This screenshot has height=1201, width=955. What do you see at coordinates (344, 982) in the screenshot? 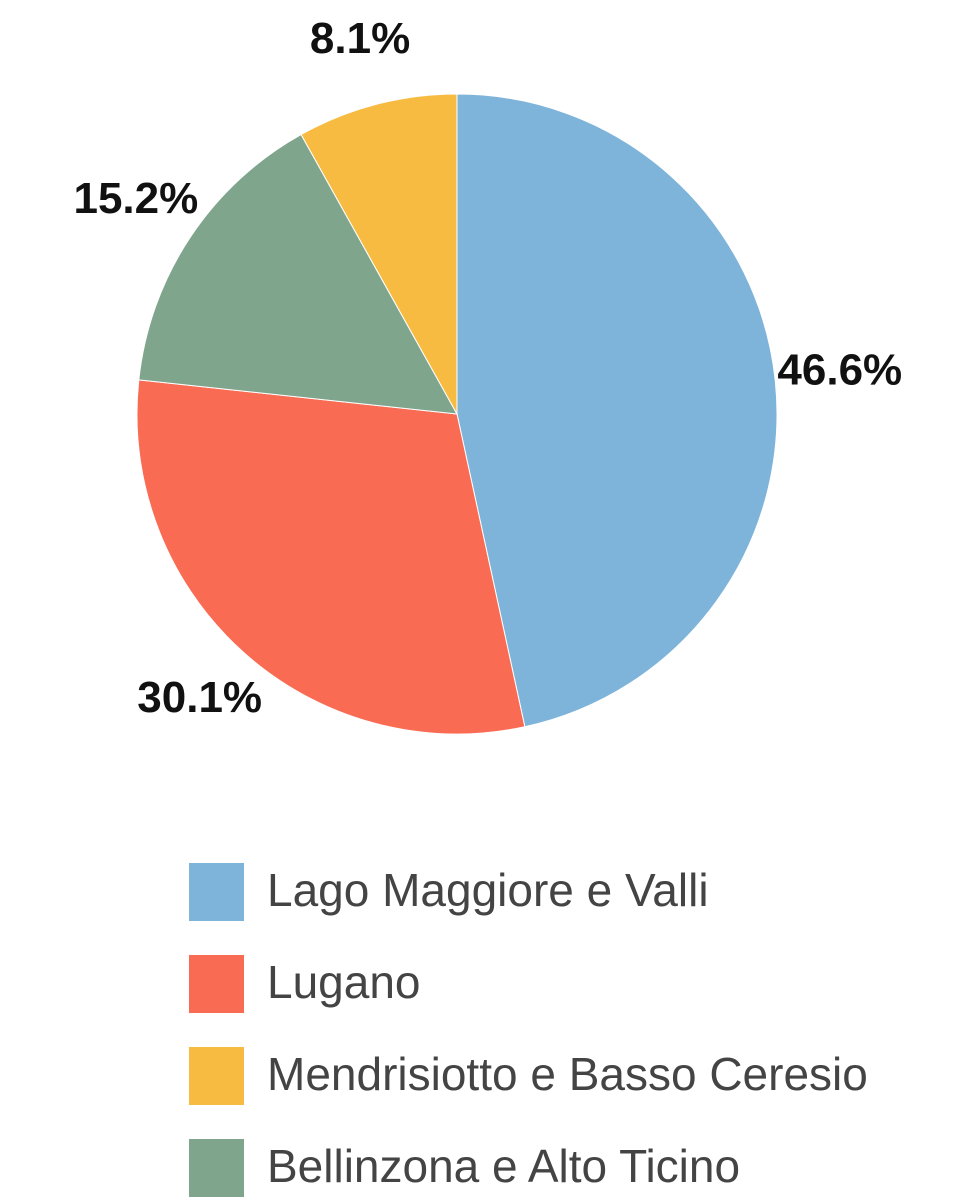
I see `legend-label: Lugano` at bounding box center [344, 982].